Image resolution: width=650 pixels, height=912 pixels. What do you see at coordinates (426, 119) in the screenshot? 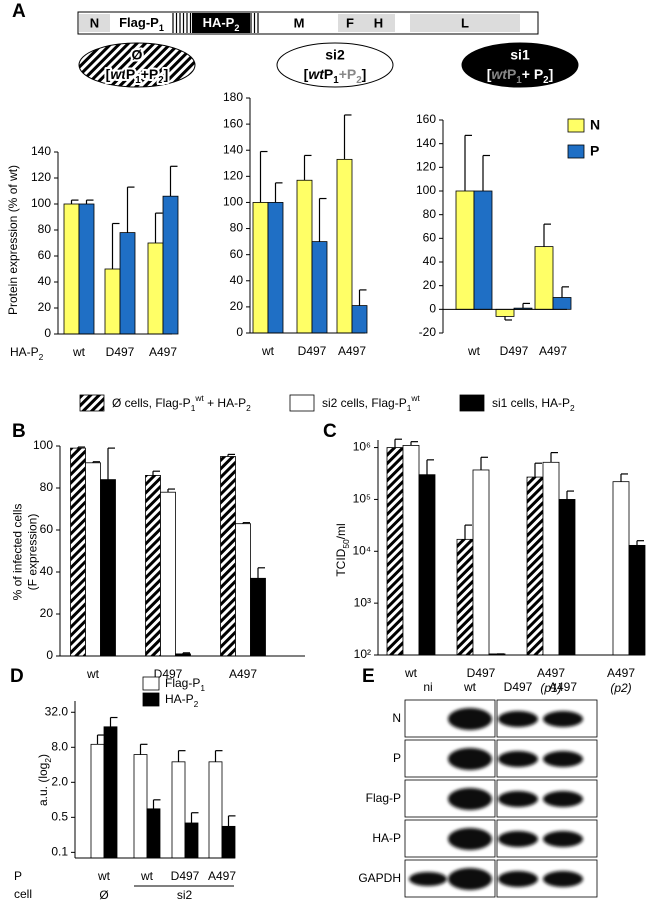
I see `y-tick-label: 160` at bounding box center [426, 119].